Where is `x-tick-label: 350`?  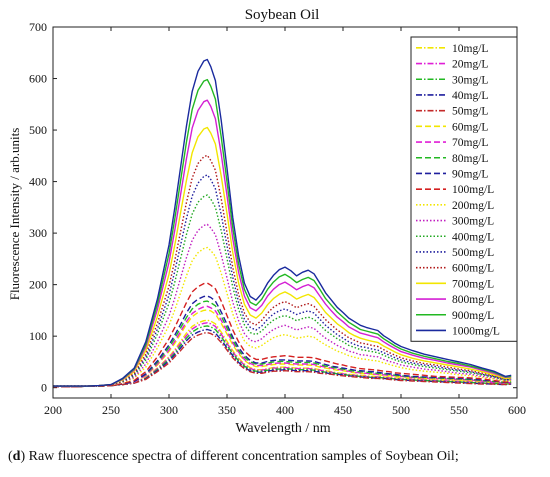 x-tick-label: 350 is located at coordinates (227, 410).